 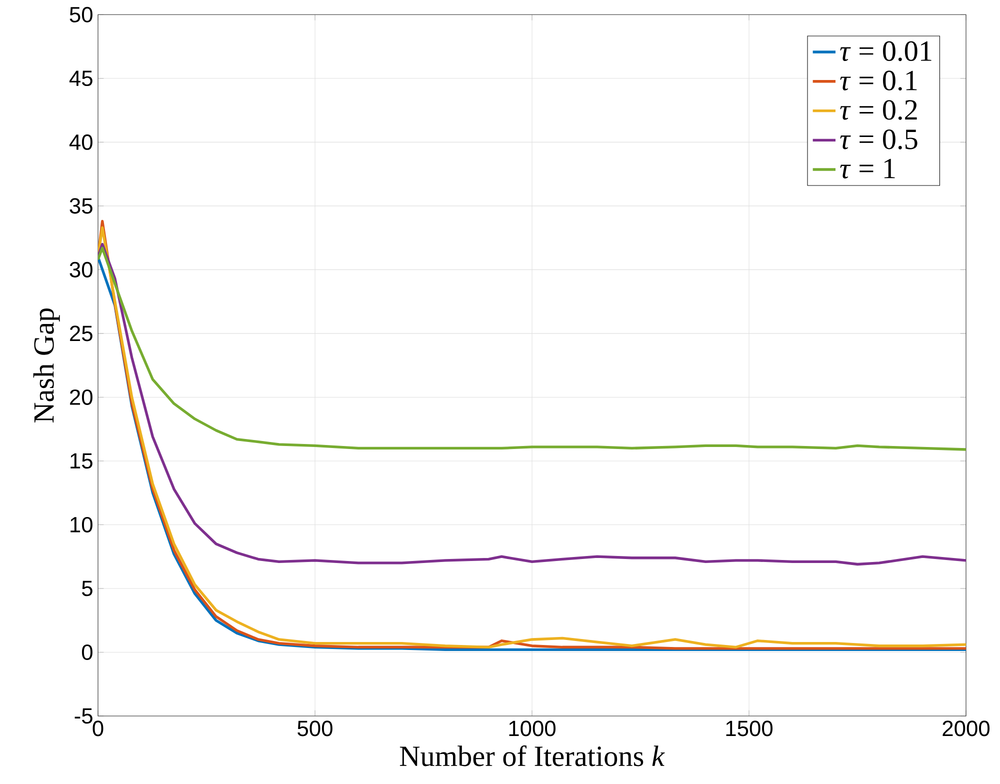 I want to click on y-tick-label: 15, so click(x=81, y=461).